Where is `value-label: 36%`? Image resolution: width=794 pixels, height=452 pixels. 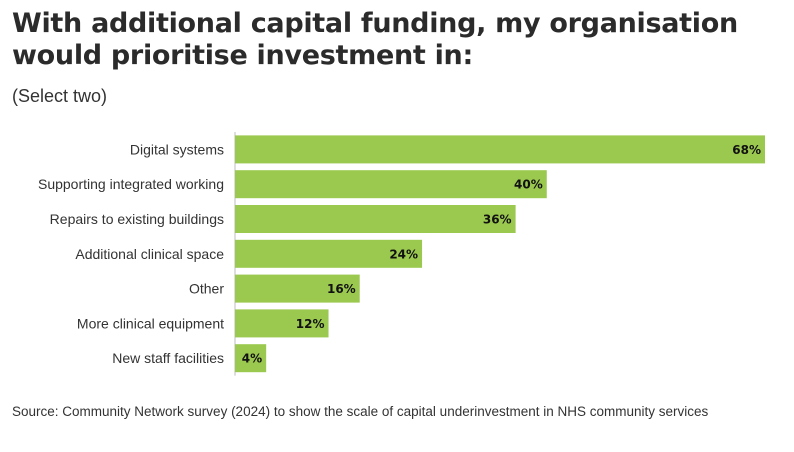
value-label: 36% is located at coordinates (497, 220).